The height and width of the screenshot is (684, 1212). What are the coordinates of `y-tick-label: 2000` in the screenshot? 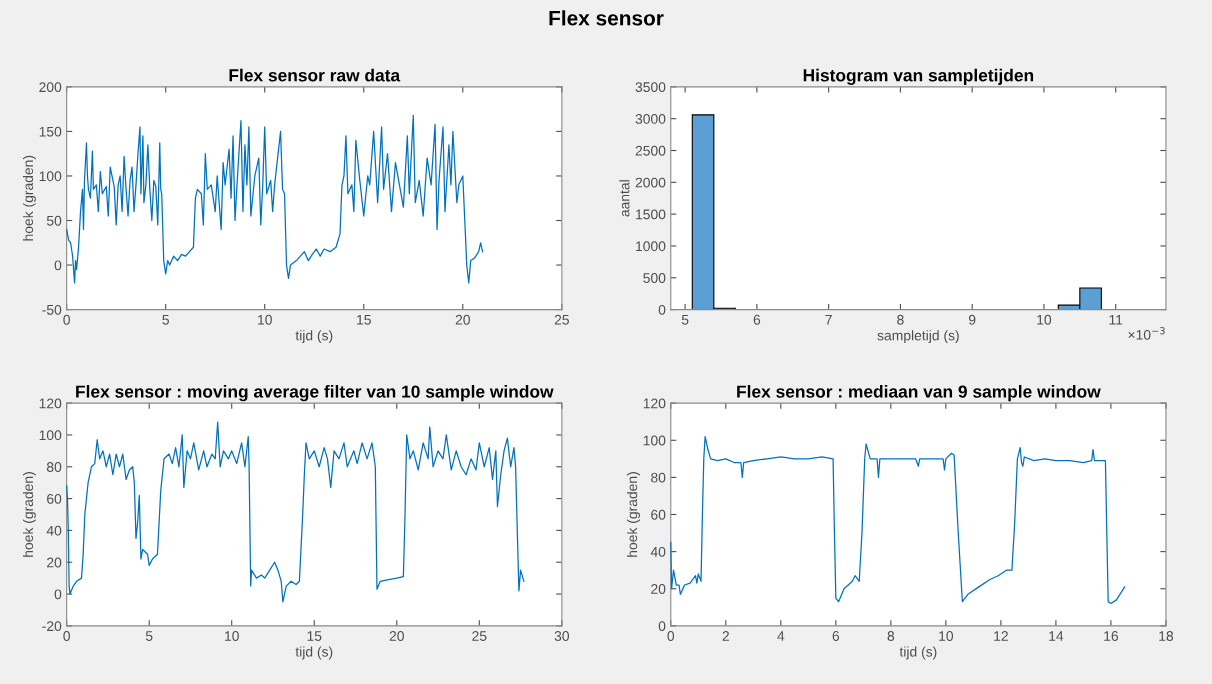 It's located at (650, 182).